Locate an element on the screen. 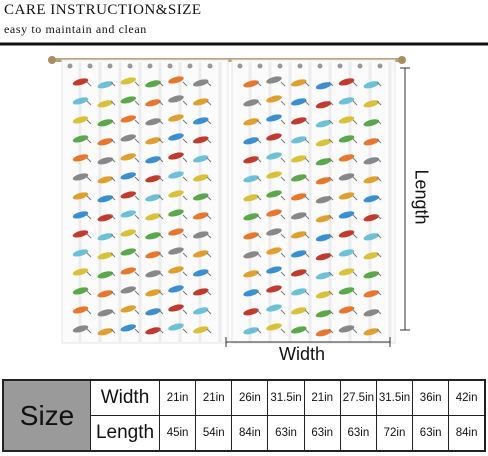 Image resolution: width=488 pixels, height=456 pixels. size-value: 26in is located at coordinates (250, 397).